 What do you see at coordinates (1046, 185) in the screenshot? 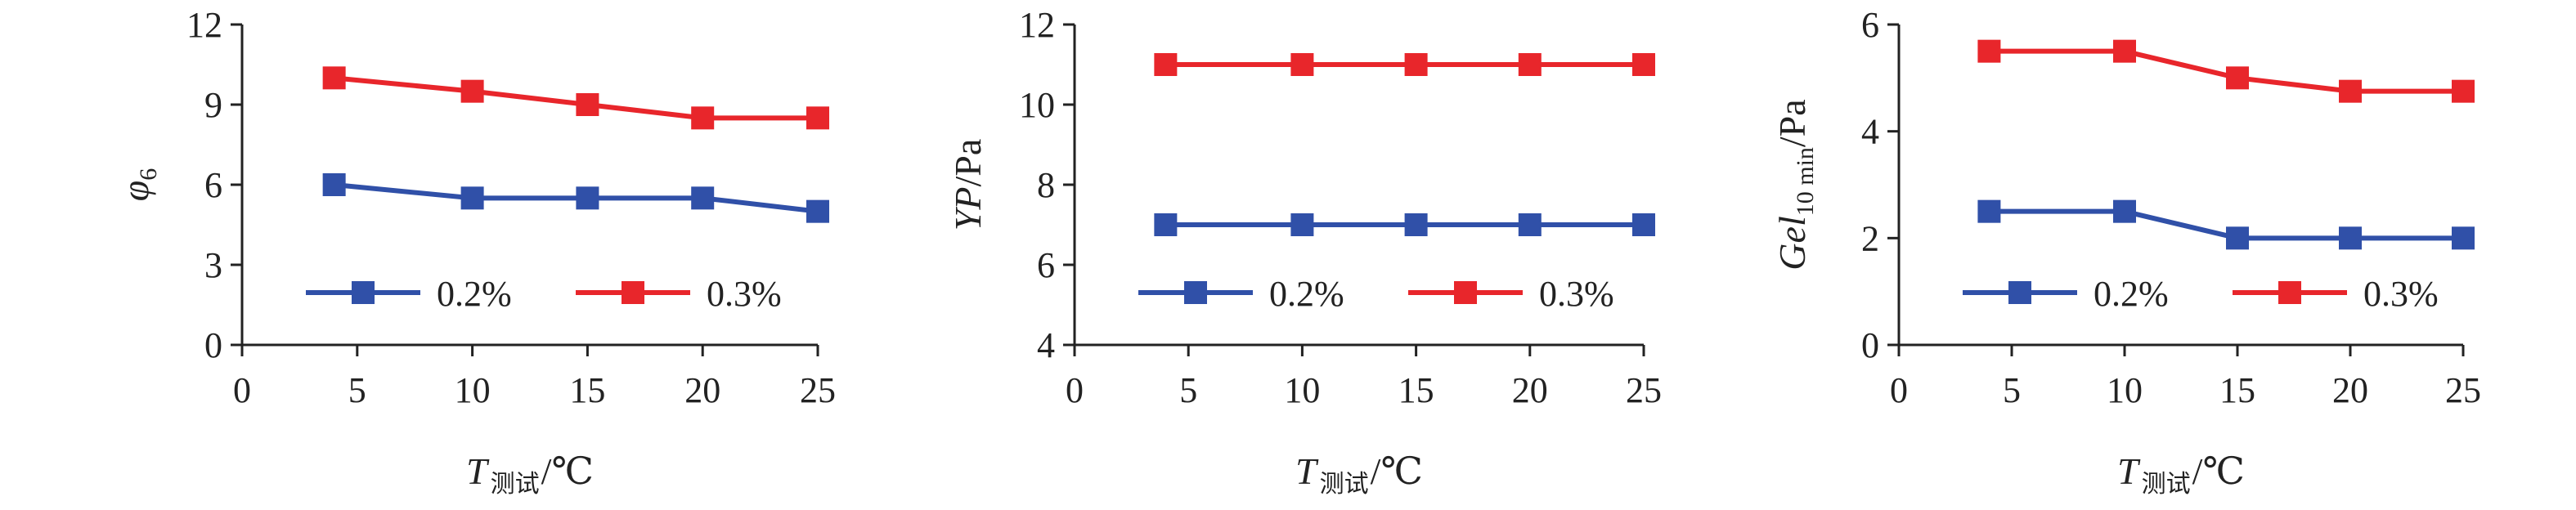
I see `y-tick-label: 8` at bounding box center [1046, 185].